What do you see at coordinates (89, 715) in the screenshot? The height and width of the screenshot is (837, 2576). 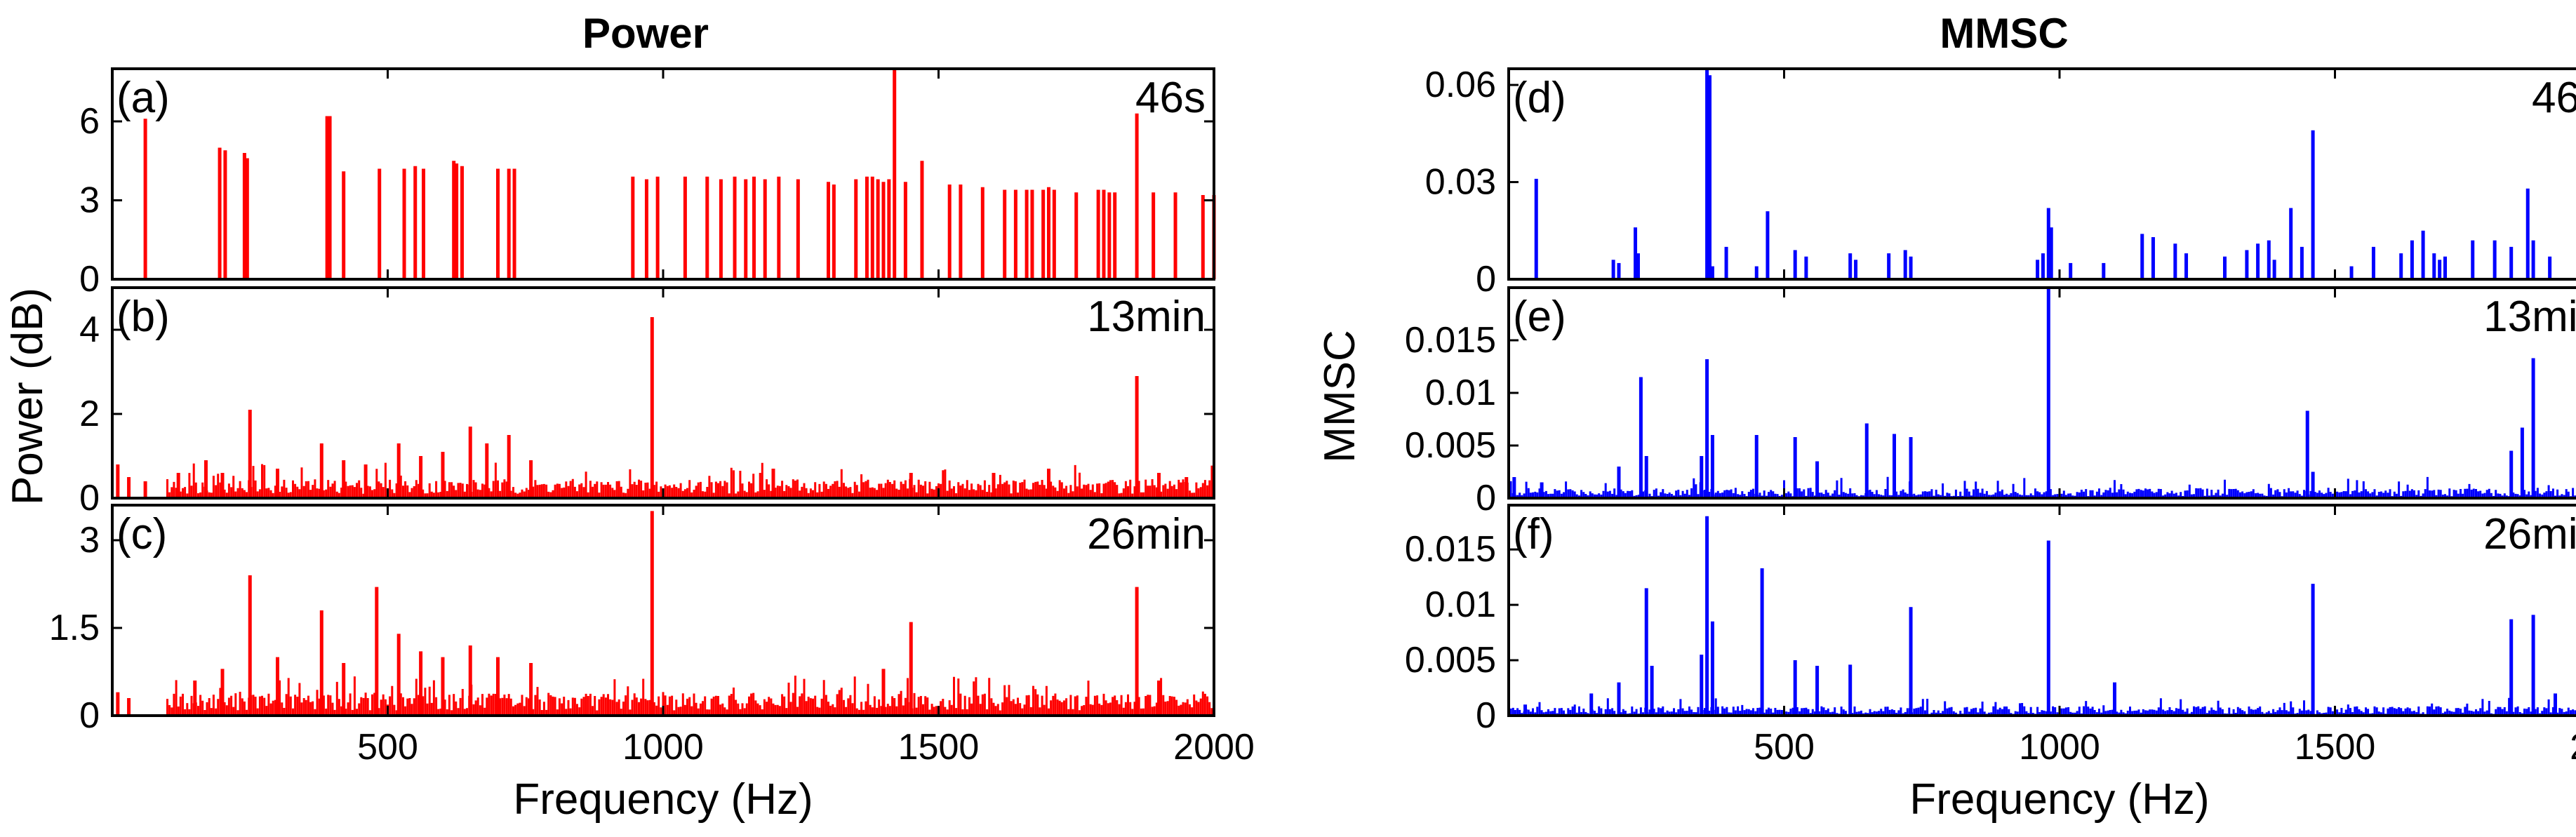 I see `ytick-label-c-0: 0` at bounding box center [89, 715].